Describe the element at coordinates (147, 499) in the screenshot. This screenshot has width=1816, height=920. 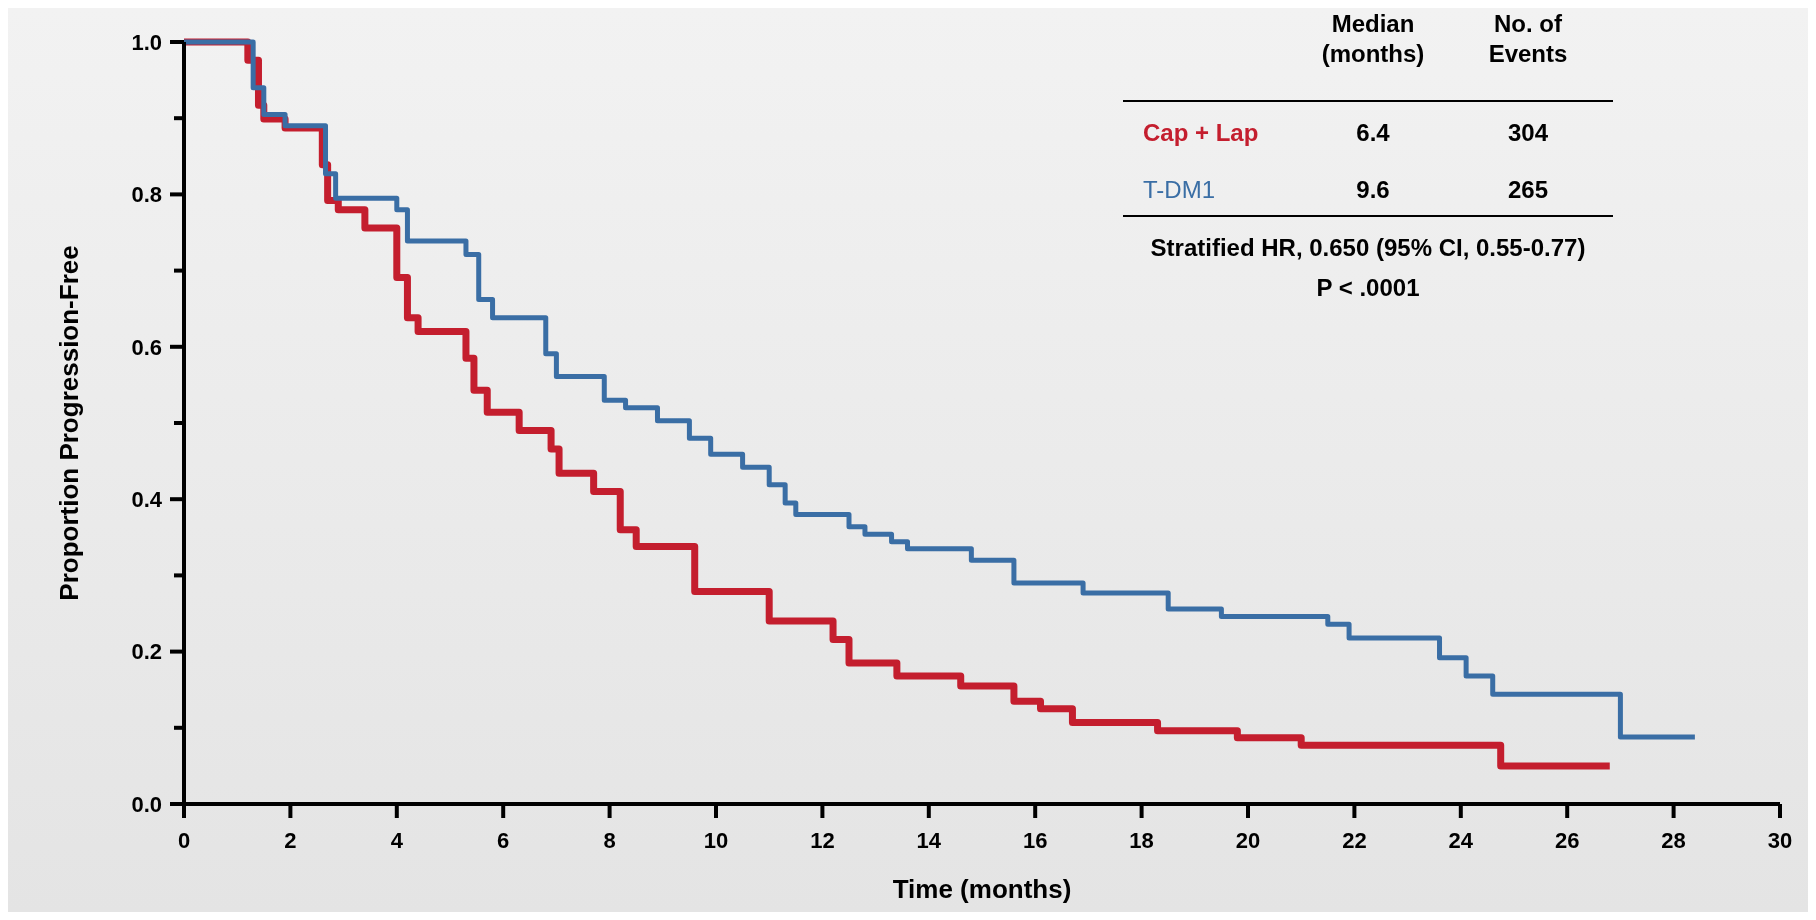
I see `y-tick-label: 0.4` at that location.